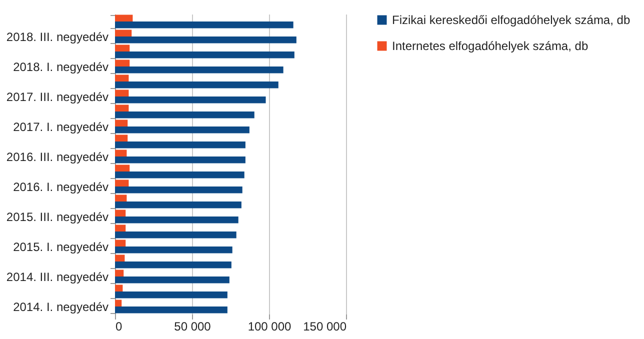  Describe the element at coordinates (511, 20) in the screenshot. I see `legend-label: Fizikai kereskedői elfogadóhelyek száma, db` at that location.